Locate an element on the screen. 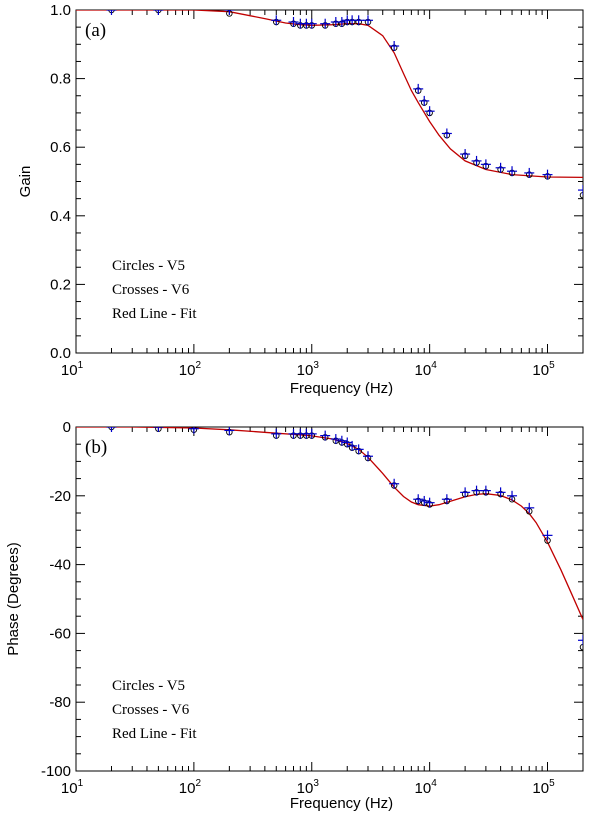  y-axis-label: Gain is located at coordinates (25, 182).